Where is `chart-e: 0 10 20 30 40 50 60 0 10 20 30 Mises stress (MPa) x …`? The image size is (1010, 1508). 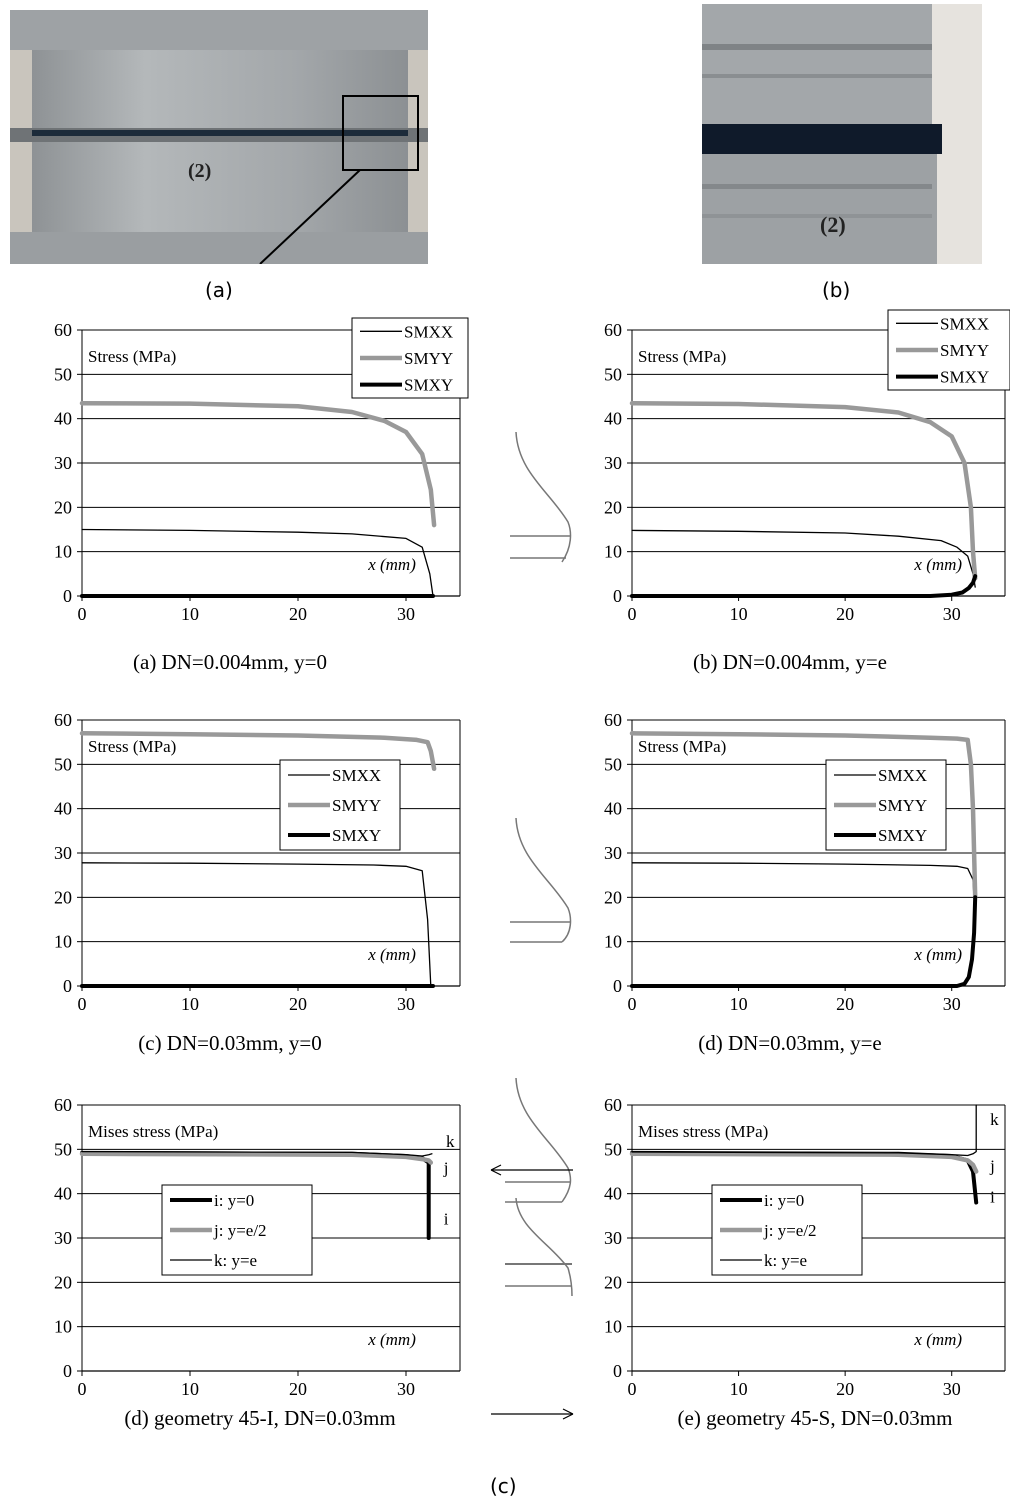
chart-e: 0 10 20 30 40 50 60 0 10 20 30 Mises stress (MPa) x … is located at coordinates (250, 1246).